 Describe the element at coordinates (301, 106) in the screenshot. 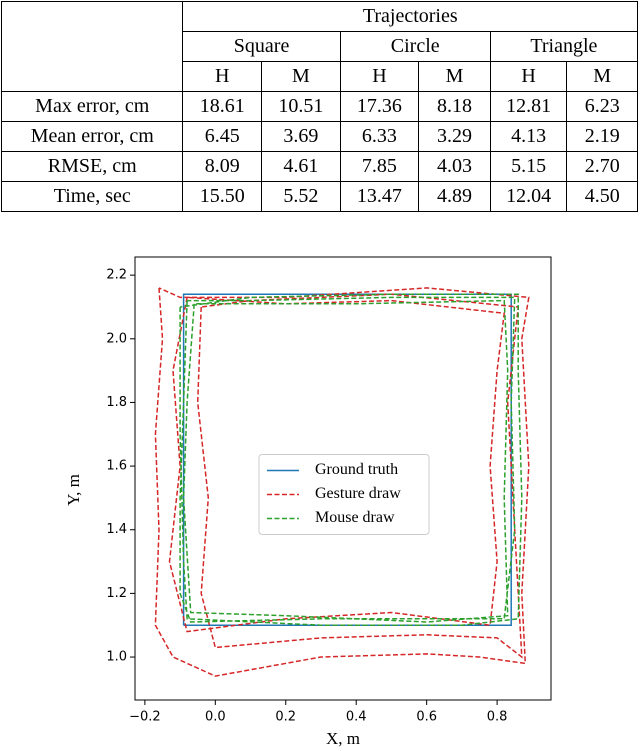

I see `value-cell: 10.51` at that location.